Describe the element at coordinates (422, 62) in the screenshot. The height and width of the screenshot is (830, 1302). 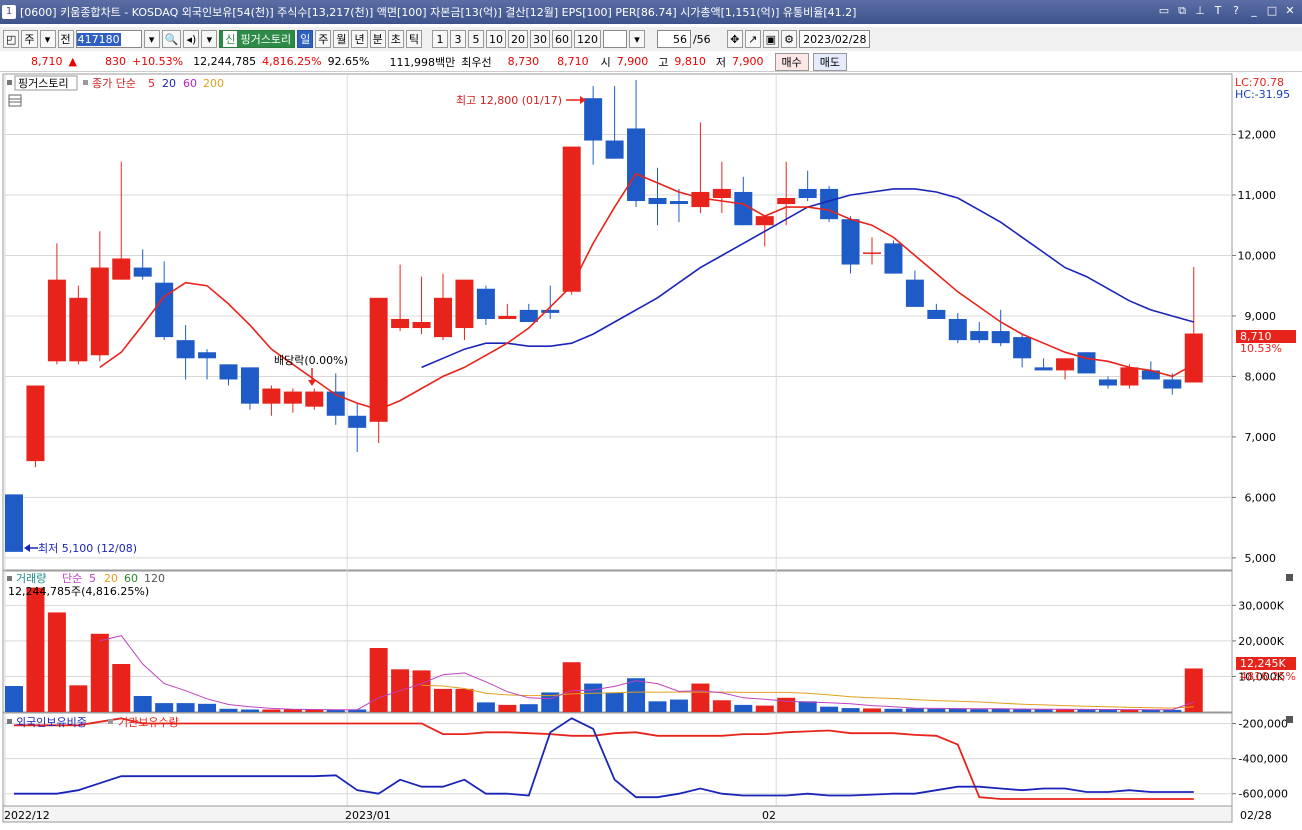
I see `trade-amount: 111,998백만` at that location.